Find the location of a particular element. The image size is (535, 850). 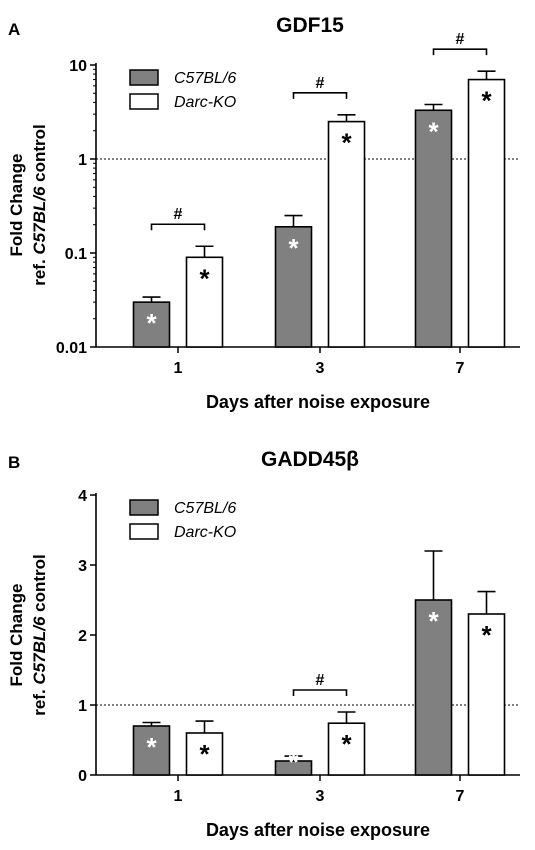

y-tick-label: 3 is located at coordinates (82, 566).